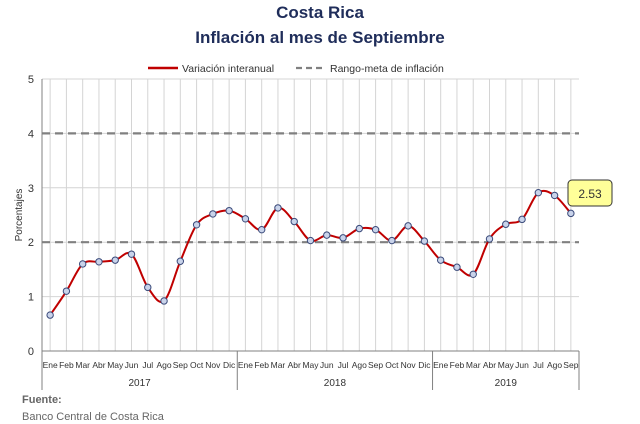 This screenshot has height=424, width=640. Describe the element at coordinates (320, 37) in the screenshot. I see `chart-subtitle: Inflación al mes de Septiembre` at that location.